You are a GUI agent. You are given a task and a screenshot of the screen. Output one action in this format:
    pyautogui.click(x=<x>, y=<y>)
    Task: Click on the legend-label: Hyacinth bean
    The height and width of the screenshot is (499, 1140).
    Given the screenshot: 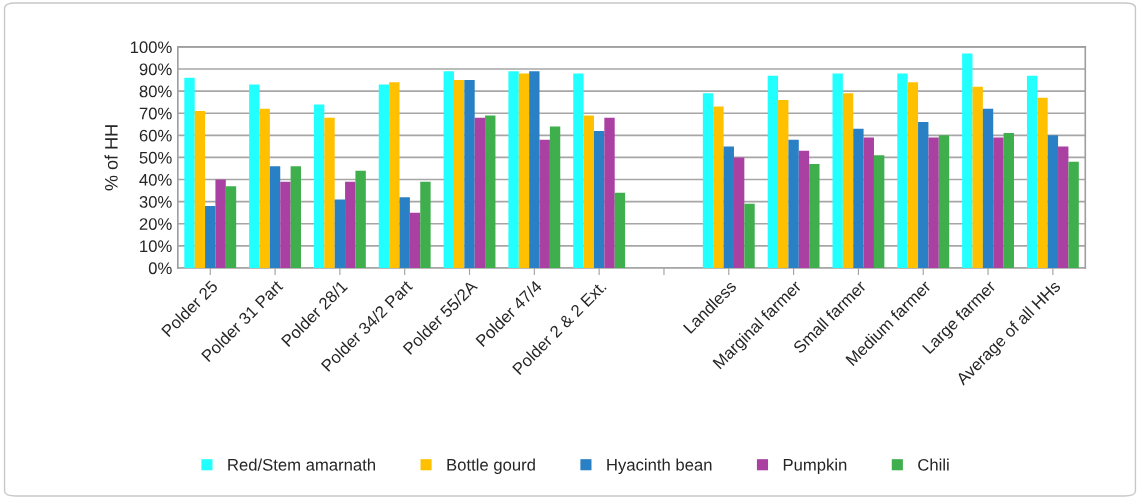 What is the action you would take?
    pyautogui.click(x=659, y=466)
    